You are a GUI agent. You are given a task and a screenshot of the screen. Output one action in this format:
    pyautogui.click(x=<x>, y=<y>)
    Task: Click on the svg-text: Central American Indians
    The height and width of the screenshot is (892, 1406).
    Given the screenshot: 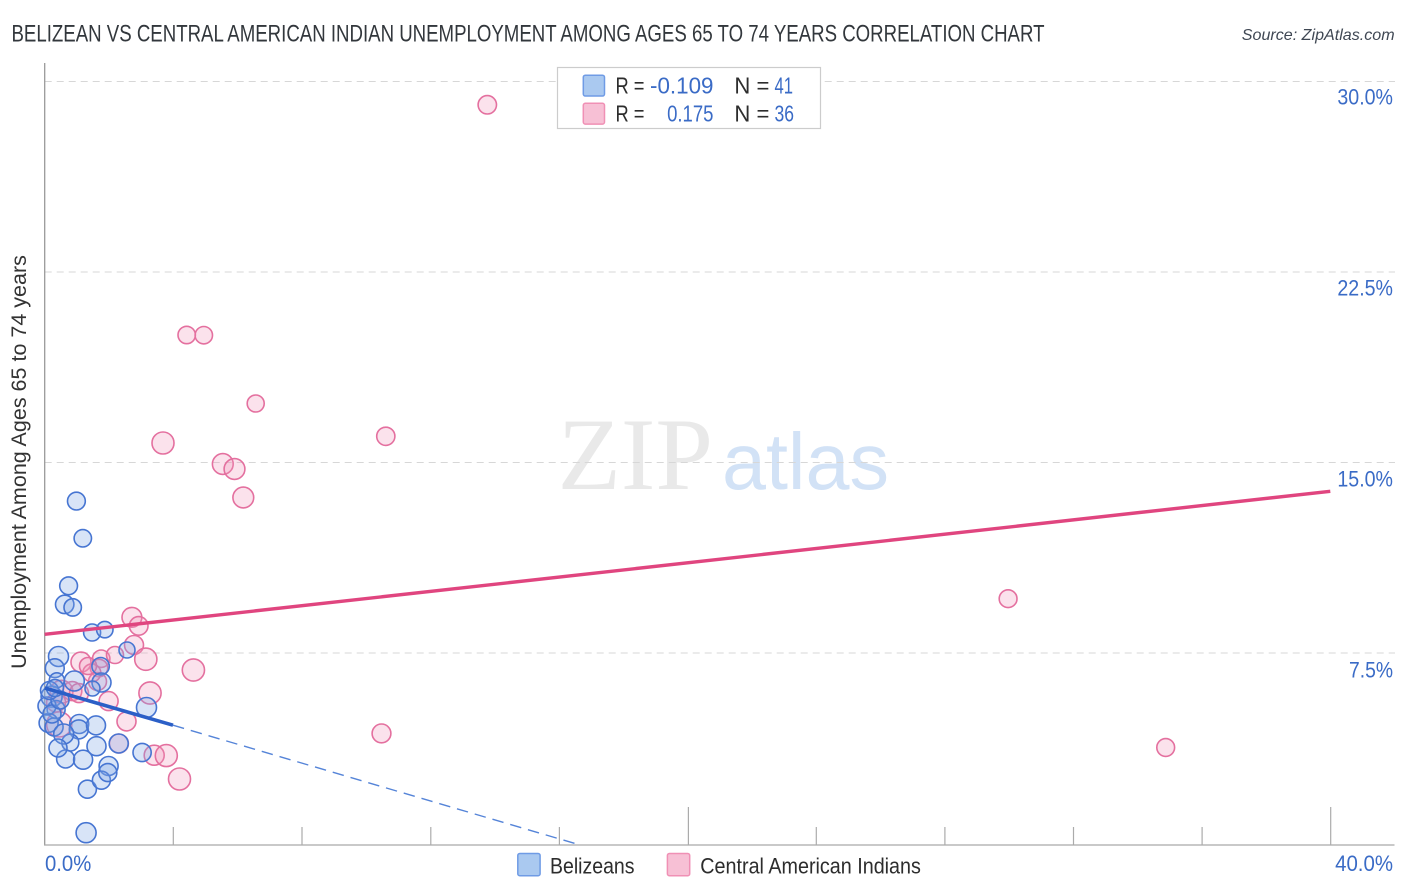 What is the action you would take?
    pyautogui.click(x=810, y=866)
    